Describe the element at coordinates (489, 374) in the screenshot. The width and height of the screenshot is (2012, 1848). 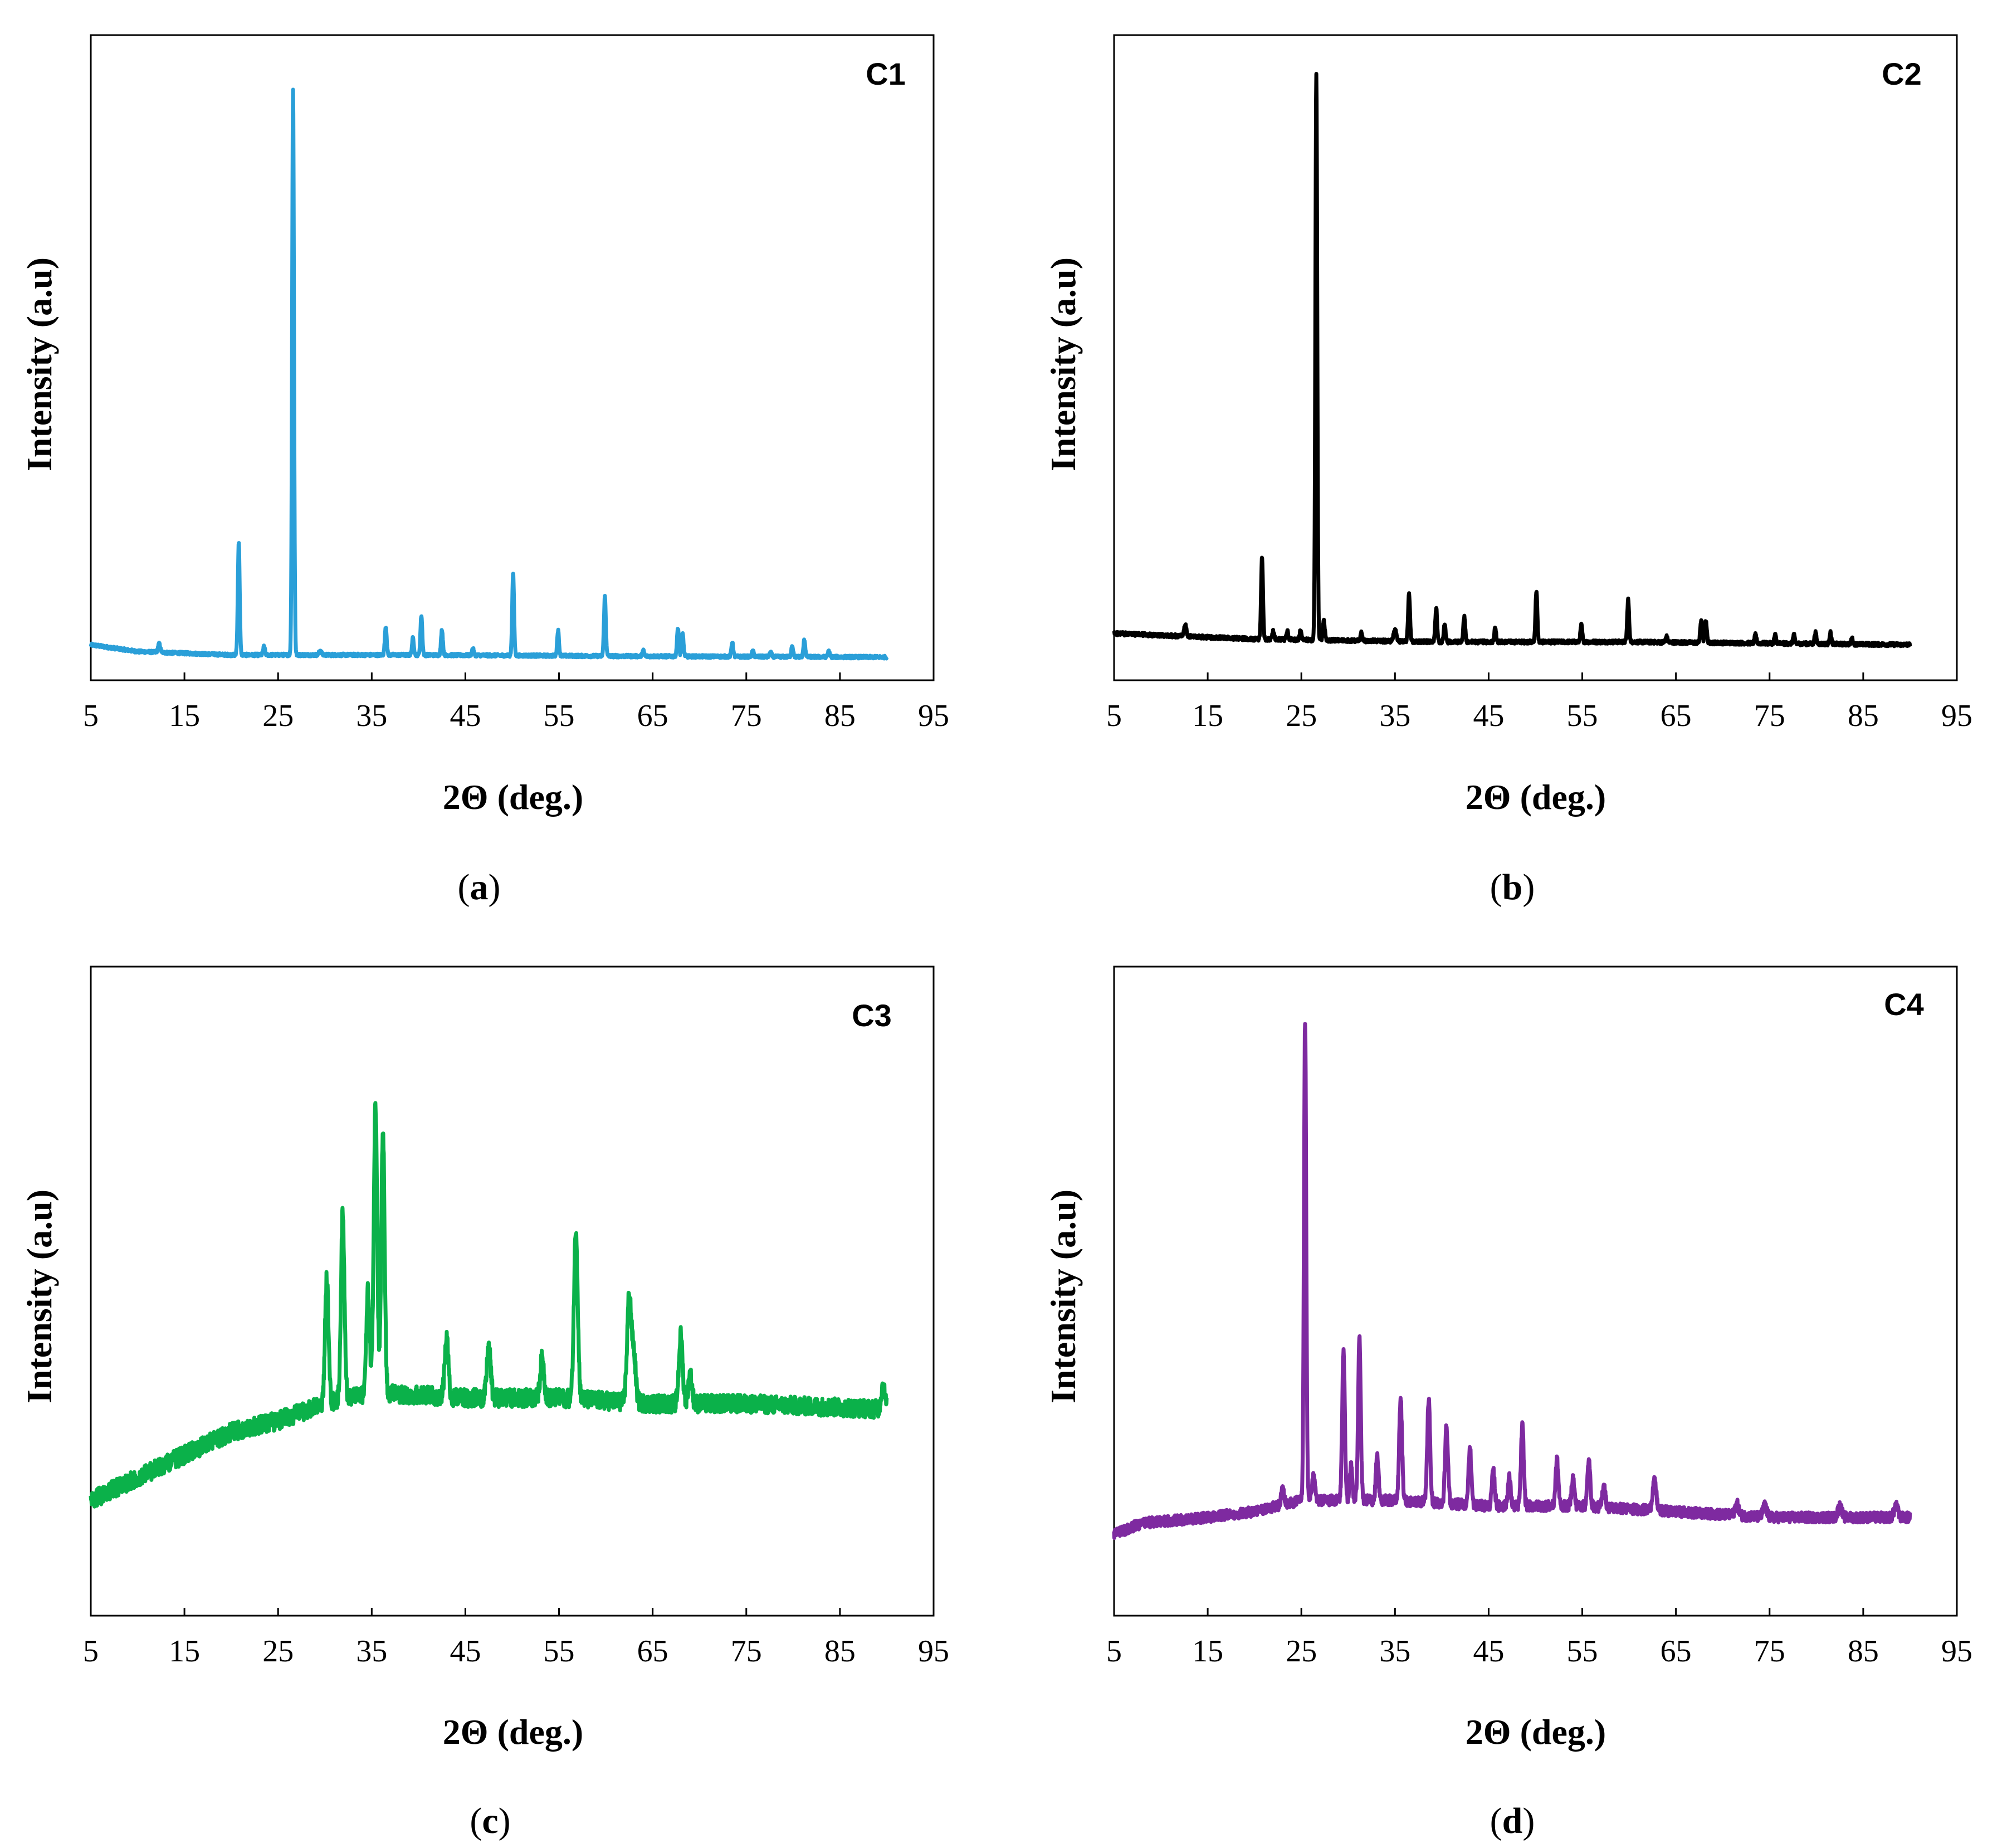
I see `series-line-c1` at that location.